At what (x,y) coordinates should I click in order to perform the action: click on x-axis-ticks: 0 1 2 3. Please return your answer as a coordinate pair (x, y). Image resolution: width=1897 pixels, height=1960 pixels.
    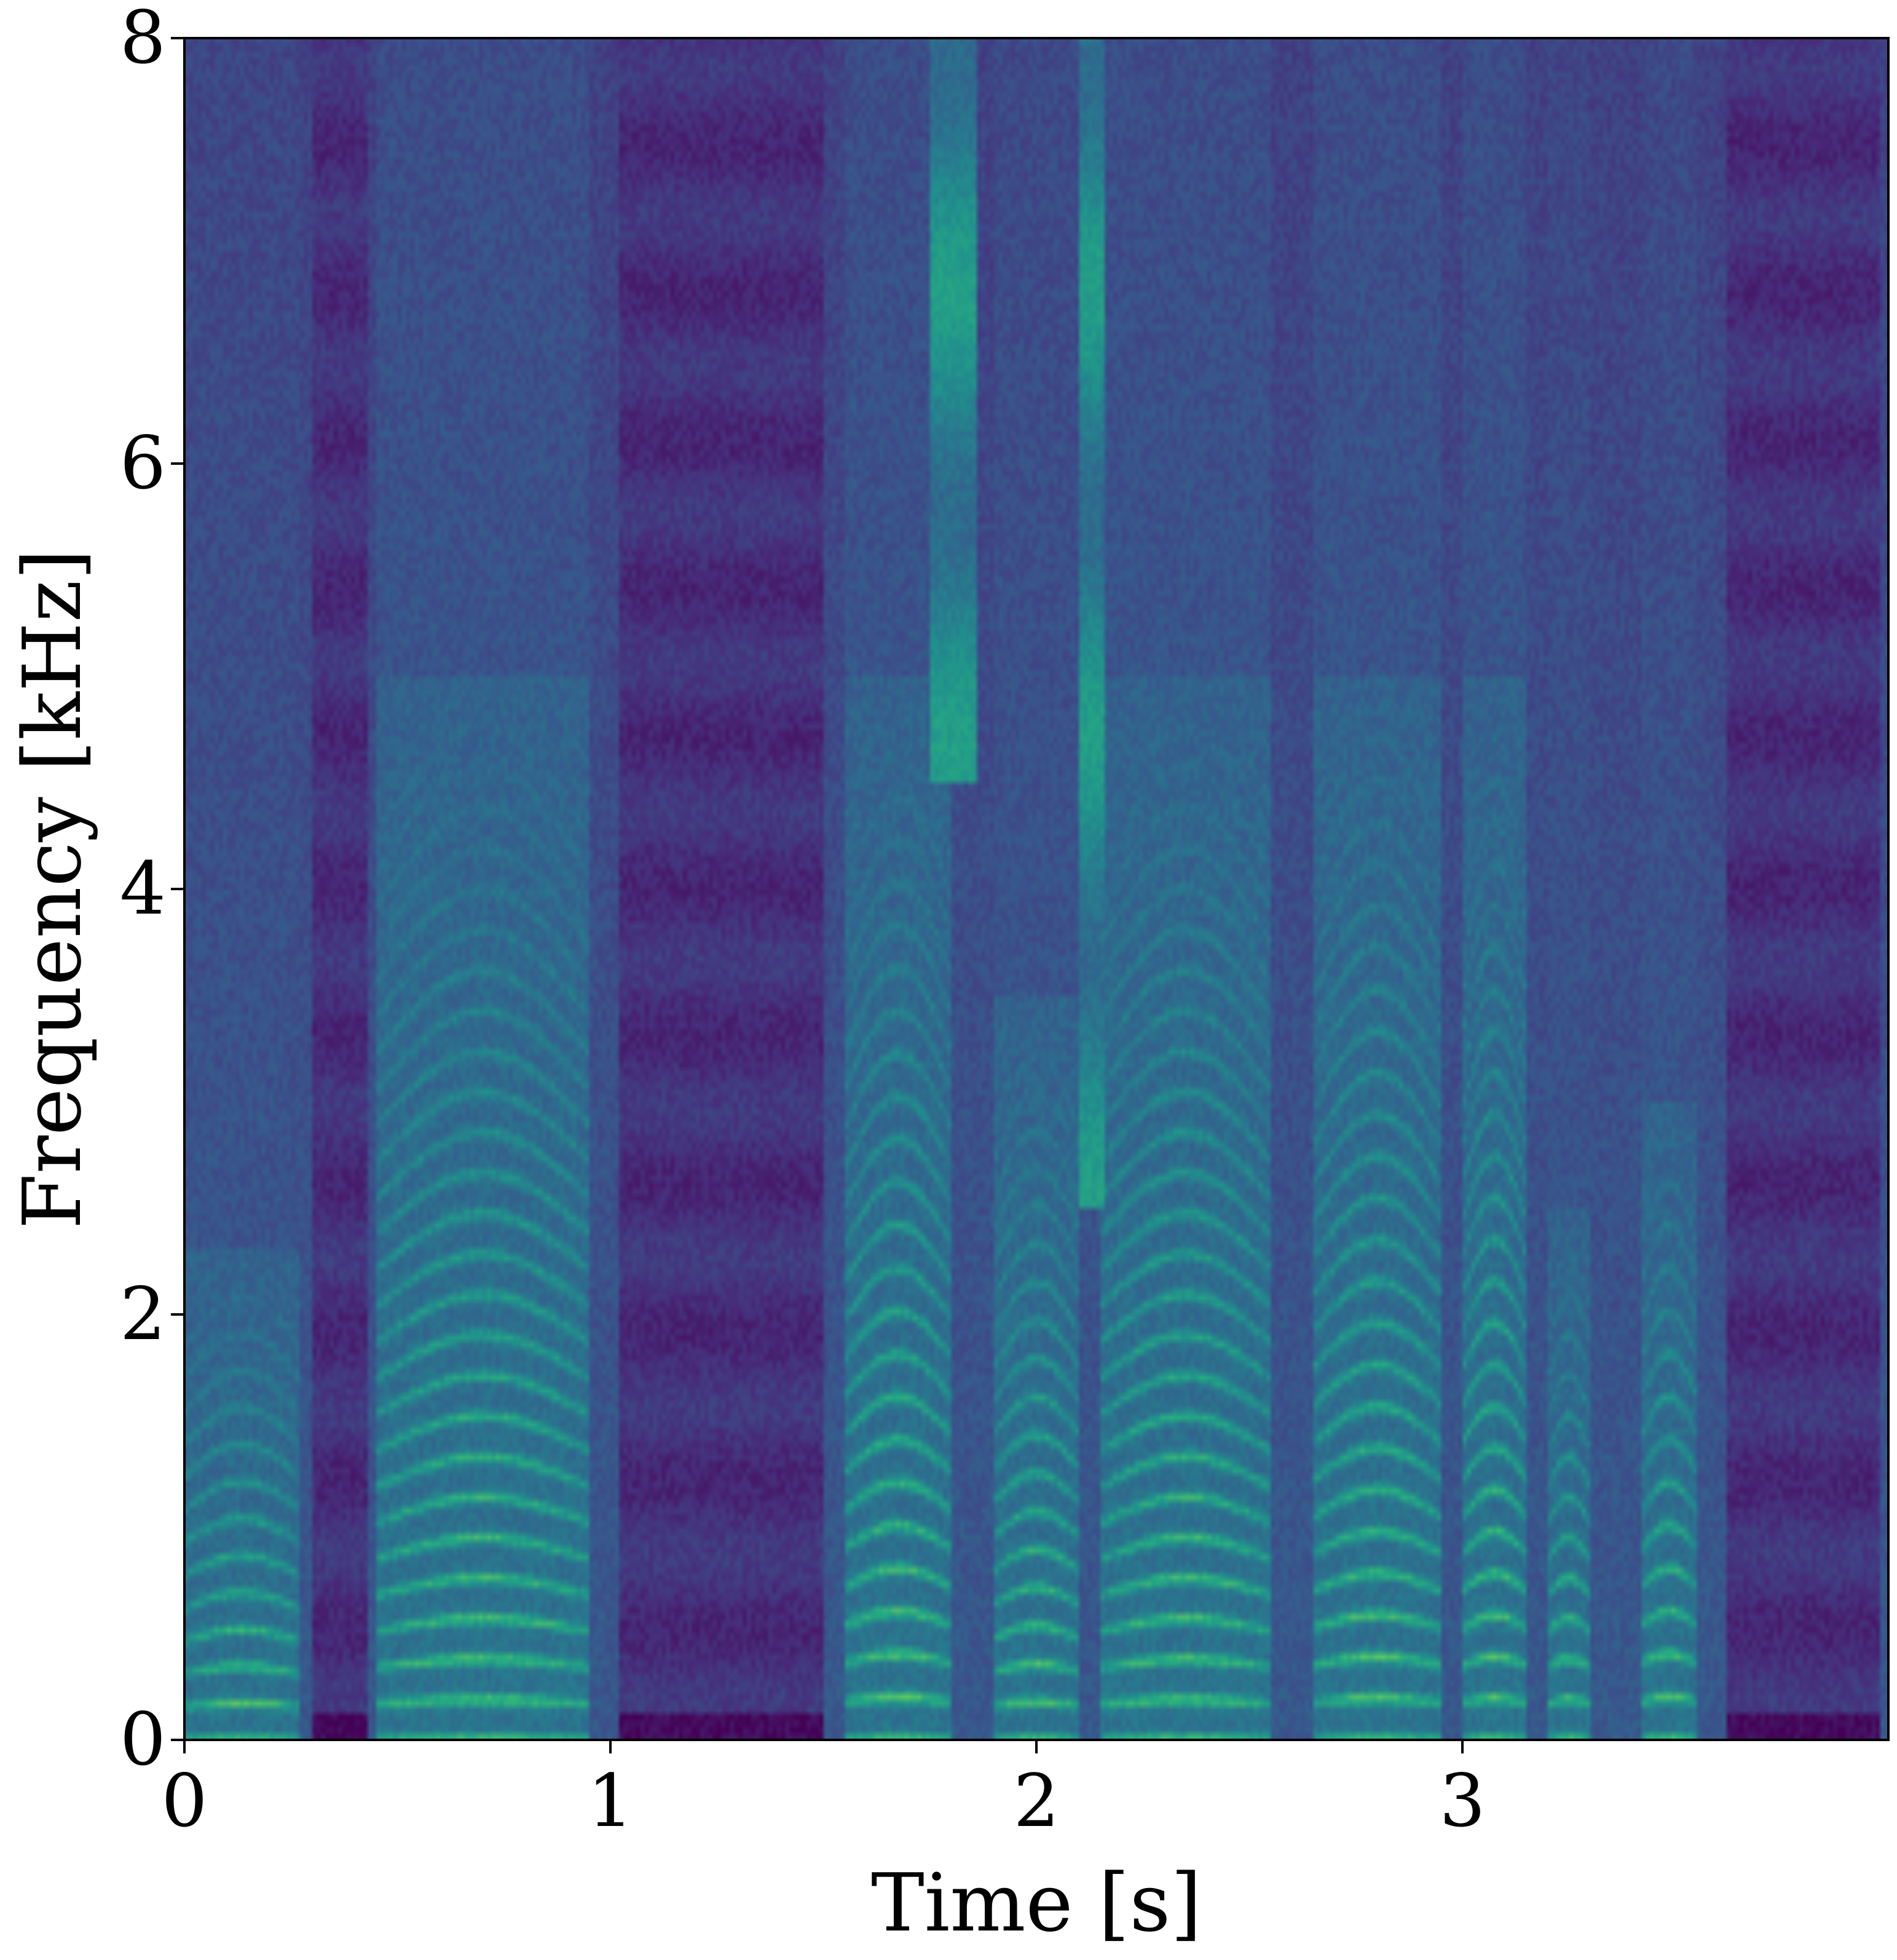
    Looking at the image, I should click on (824, 1791).